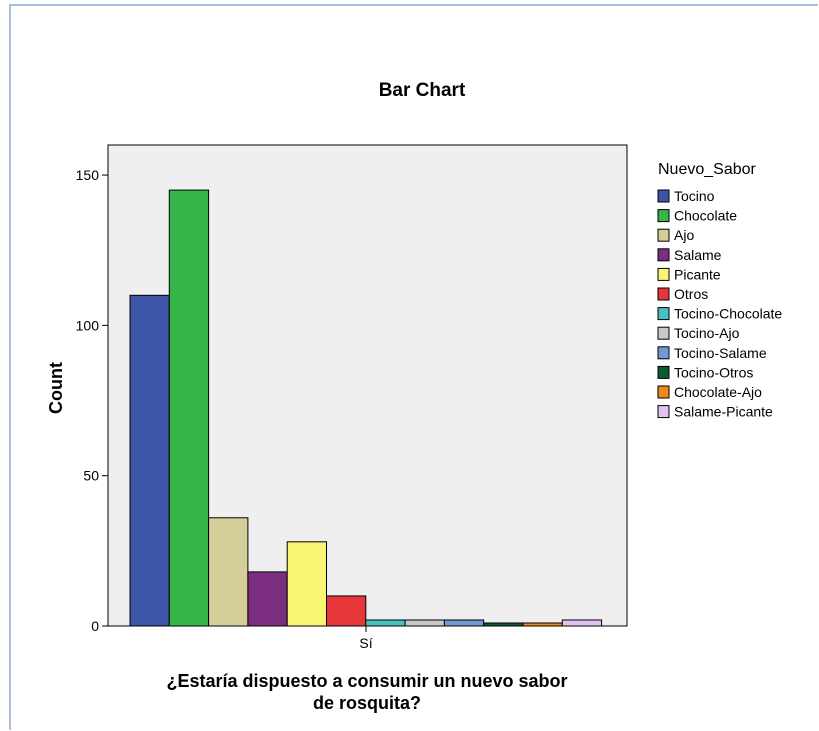 The width and height of the screenshot is (819, 731). Describe the element at coordinates (422, 90) in the screenshot. I see `chart-title: Bar Chart` at that location.